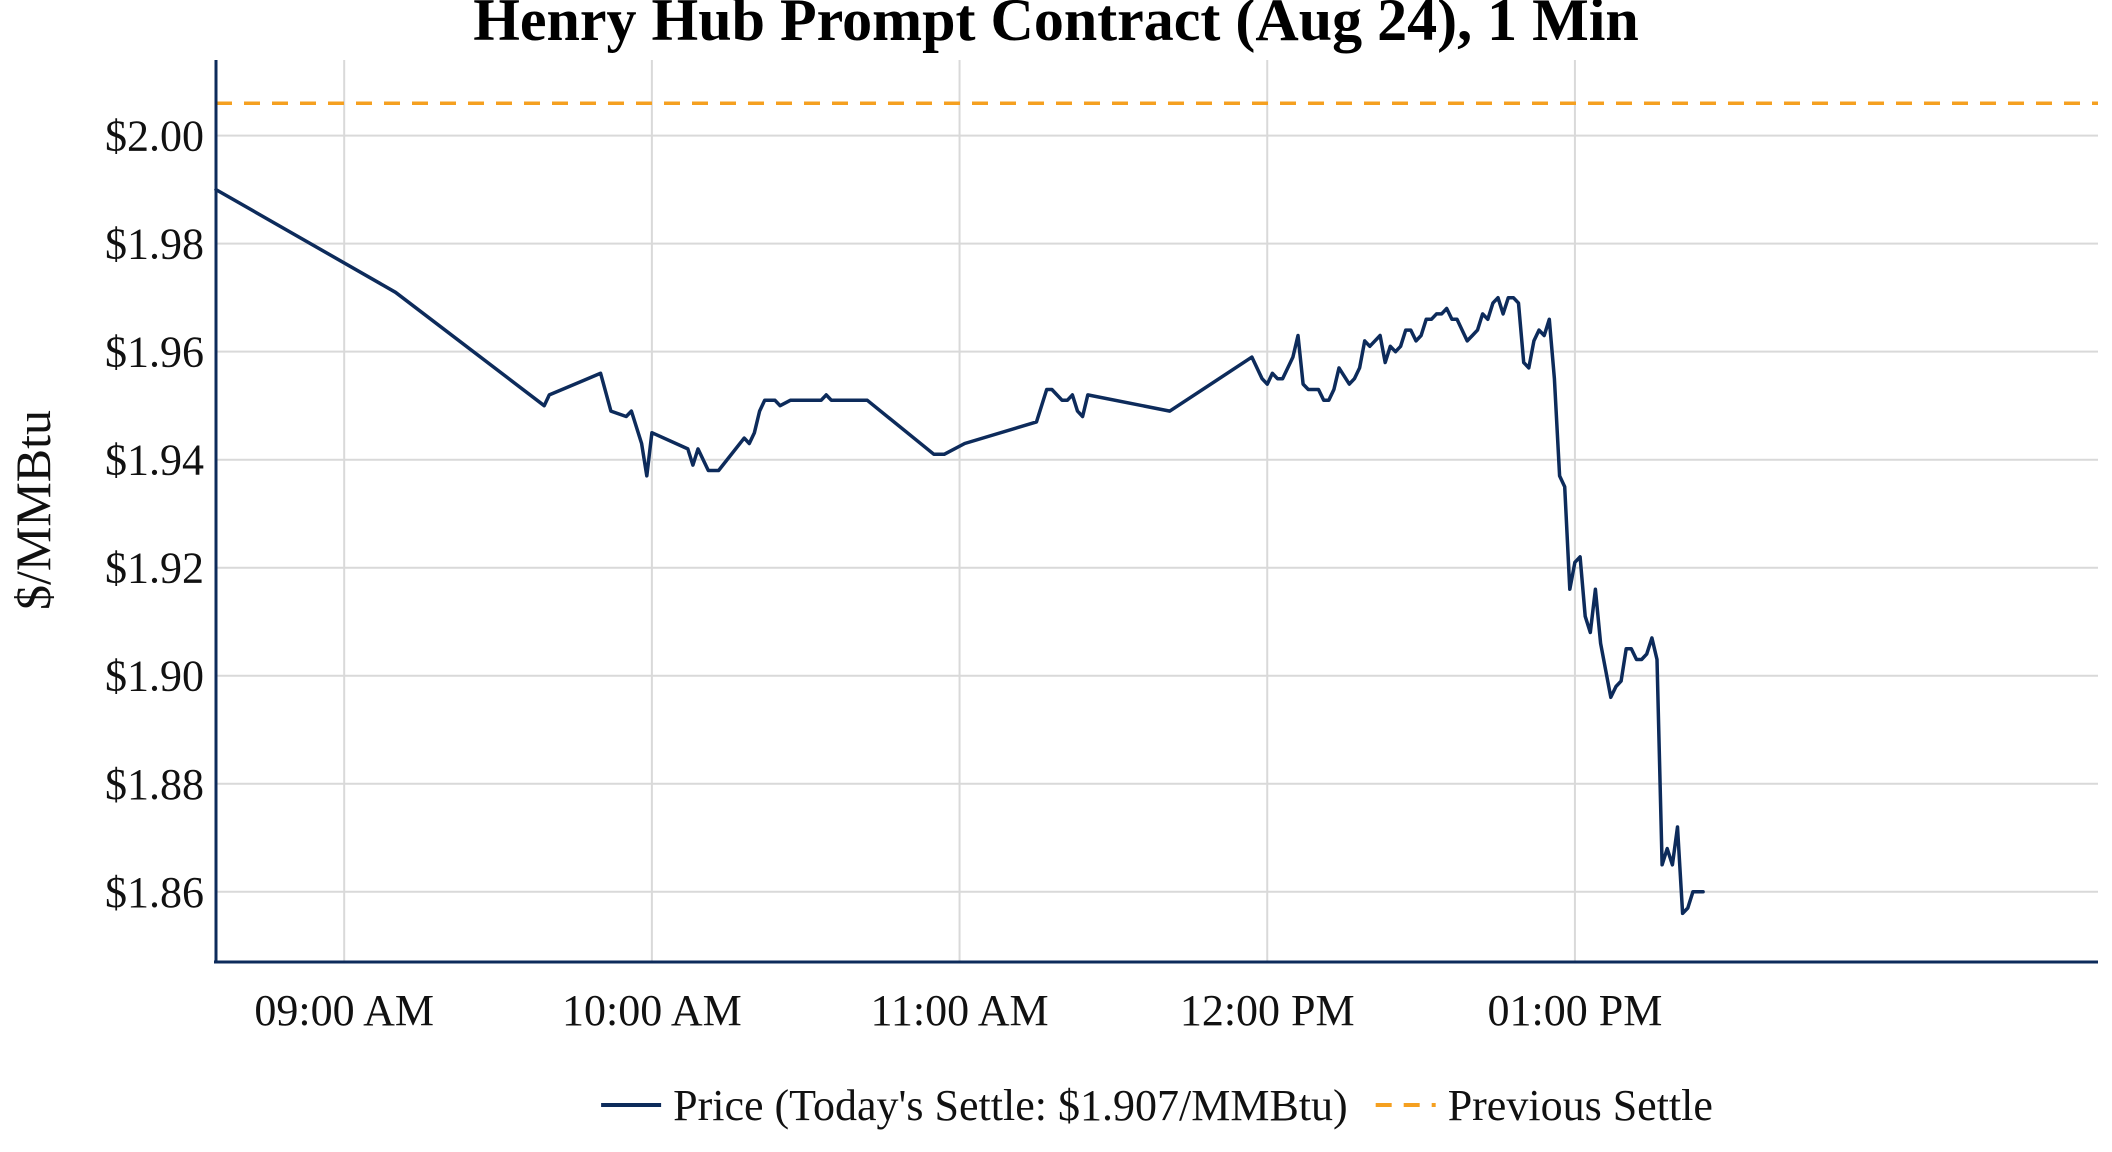 Image resolution: width=2112 pixels, height=1152 pixels. What do you see at coordinates (154, 352) in the screenshot?
I see `y-tick-label: $1.96` at bounding box center [154, 352].